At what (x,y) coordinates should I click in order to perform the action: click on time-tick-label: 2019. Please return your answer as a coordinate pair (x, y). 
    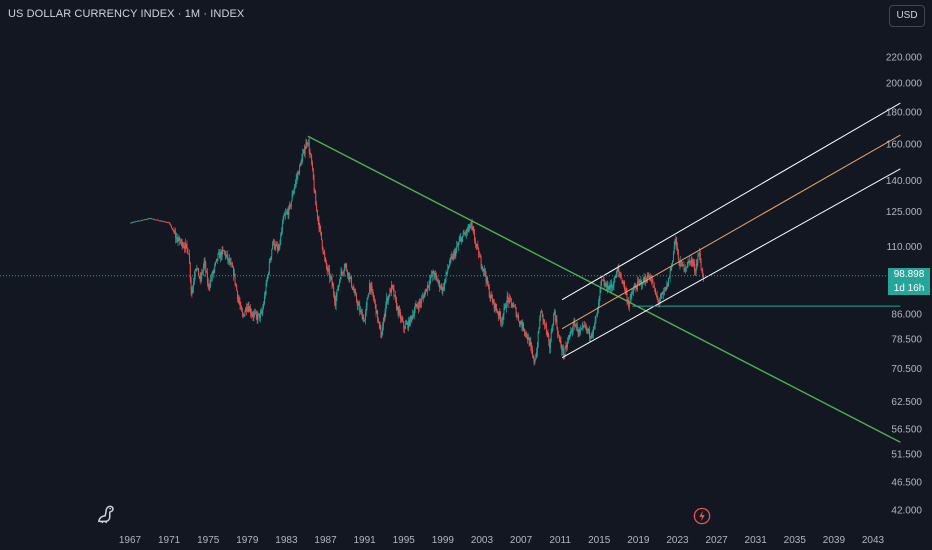
    Looking at the image, I should click on (638, 540).